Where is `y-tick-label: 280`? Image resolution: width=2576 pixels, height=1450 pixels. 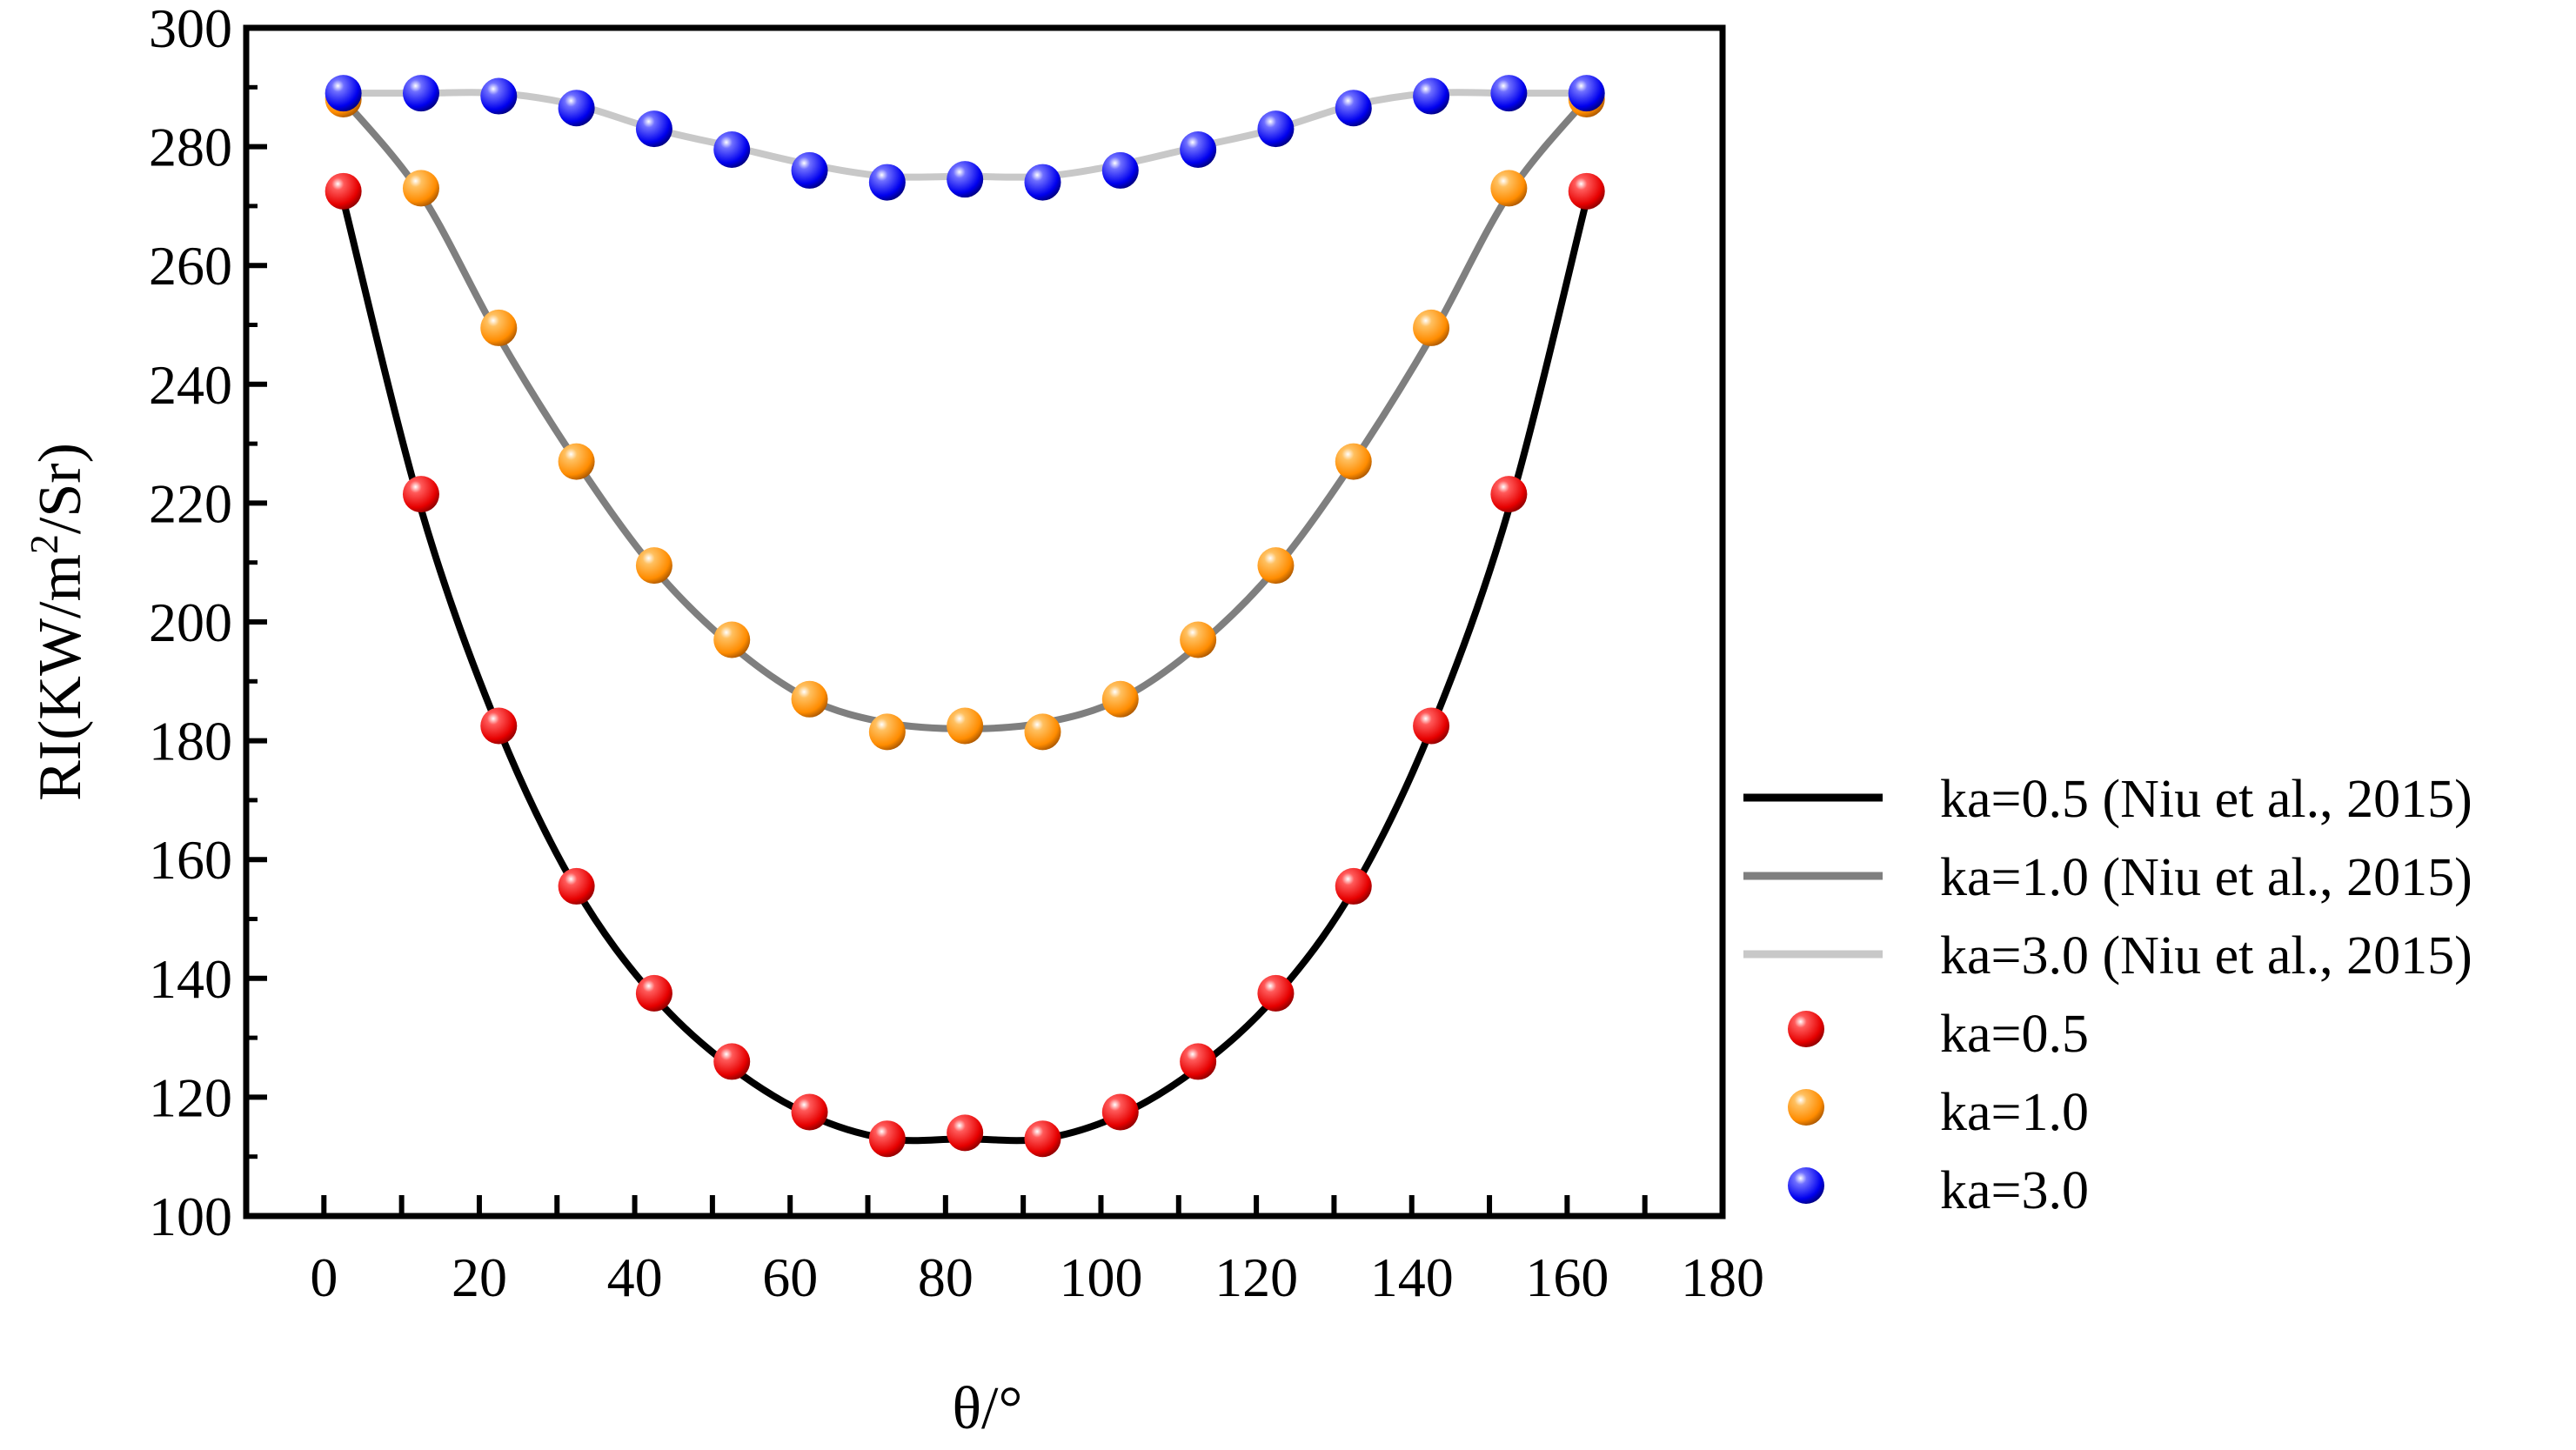
y-tick-label: 280 is located at coordinates (190, 147).